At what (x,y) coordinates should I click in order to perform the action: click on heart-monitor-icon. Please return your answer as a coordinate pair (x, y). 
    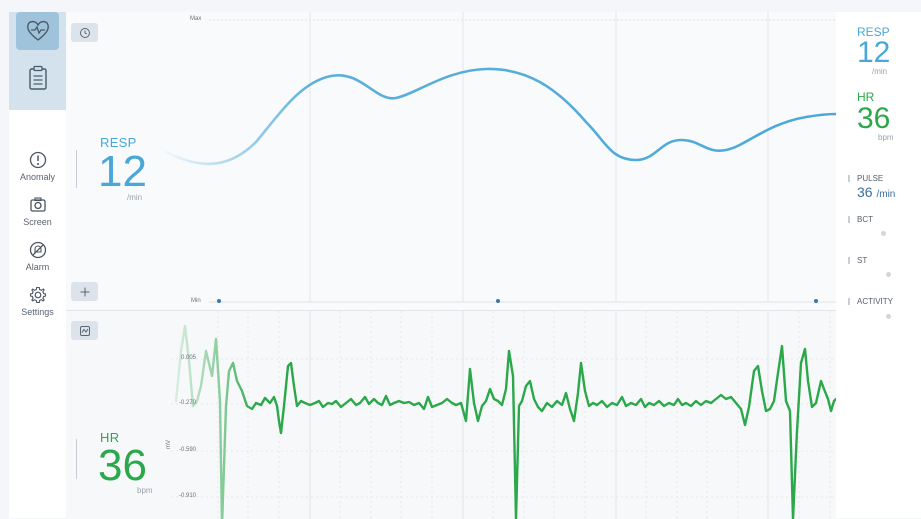
    Looking at the image, I should click on (37, 30).